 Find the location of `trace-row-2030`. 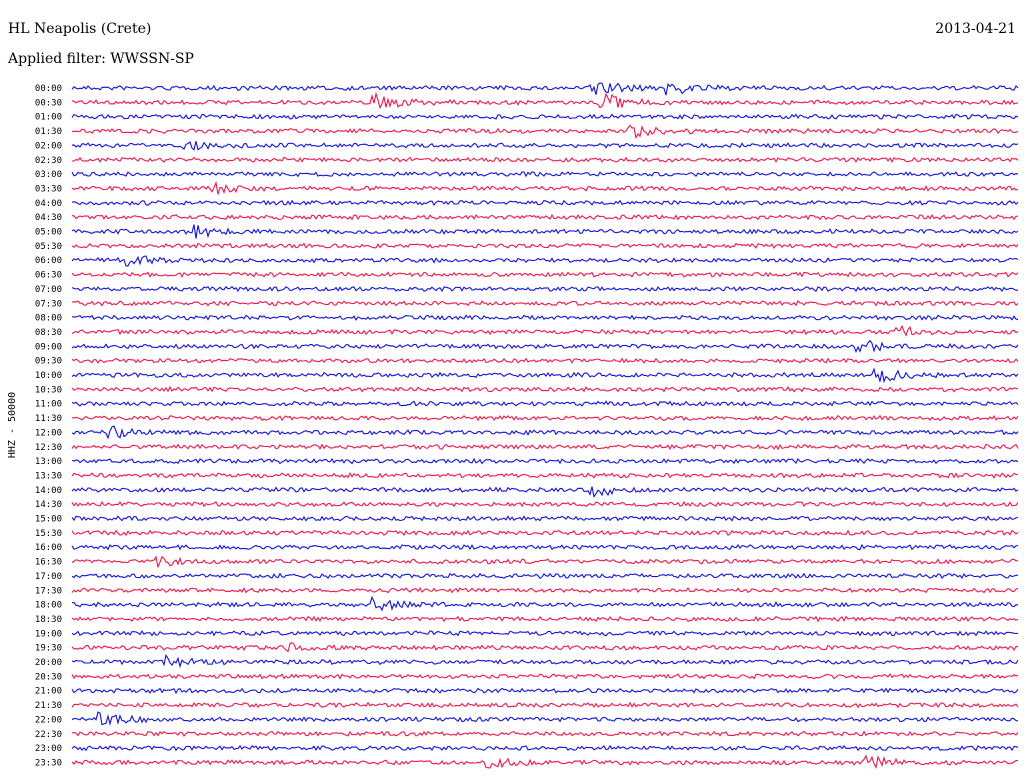

trace-row-2030 is located at coordinates (545, 676).